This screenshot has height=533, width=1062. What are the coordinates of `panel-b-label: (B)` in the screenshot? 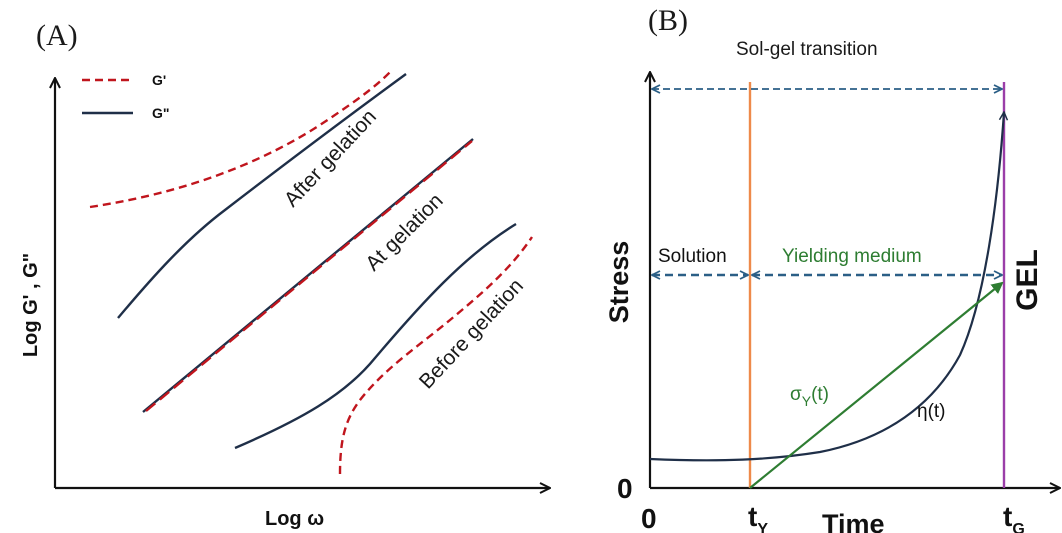 It's located at (668, 20).